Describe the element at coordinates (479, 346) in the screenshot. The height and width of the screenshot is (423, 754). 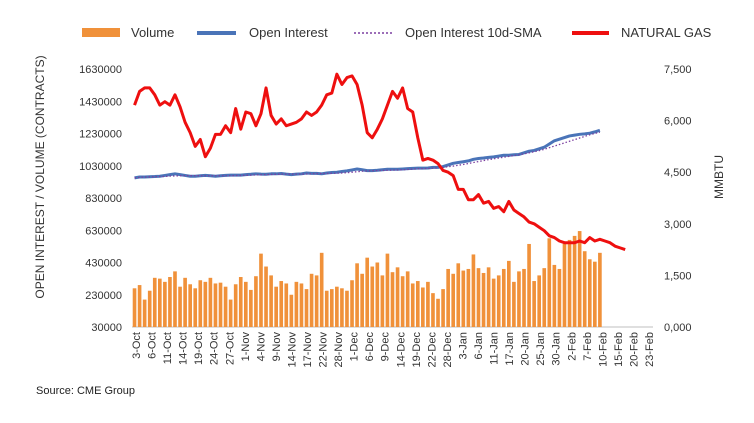
I see `x-tick-label: 6-Jan` at that location.